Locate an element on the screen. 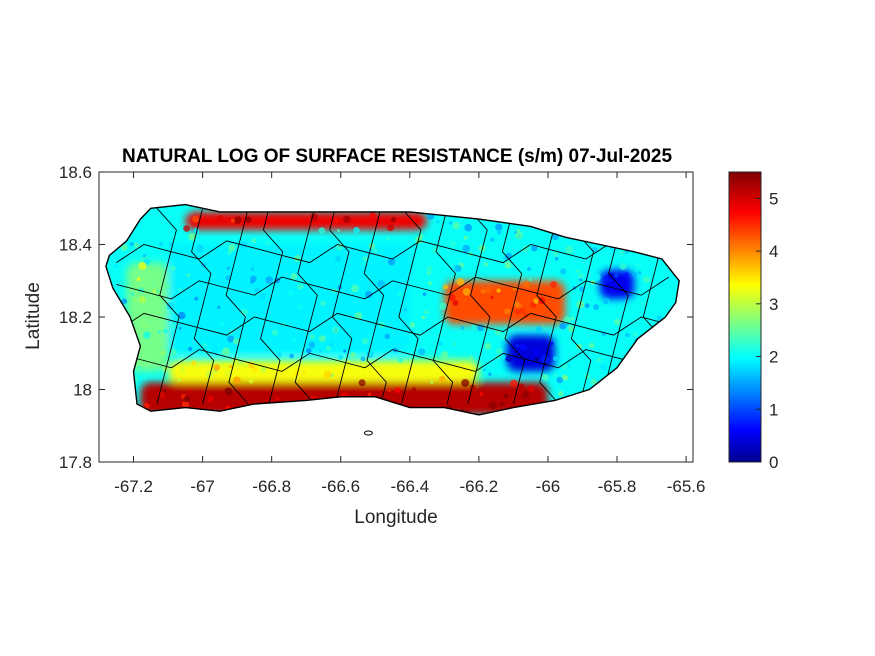 This screenshot has height=656, width=875. y-tick-label: 17.8 is located at coordinates (75, 462).